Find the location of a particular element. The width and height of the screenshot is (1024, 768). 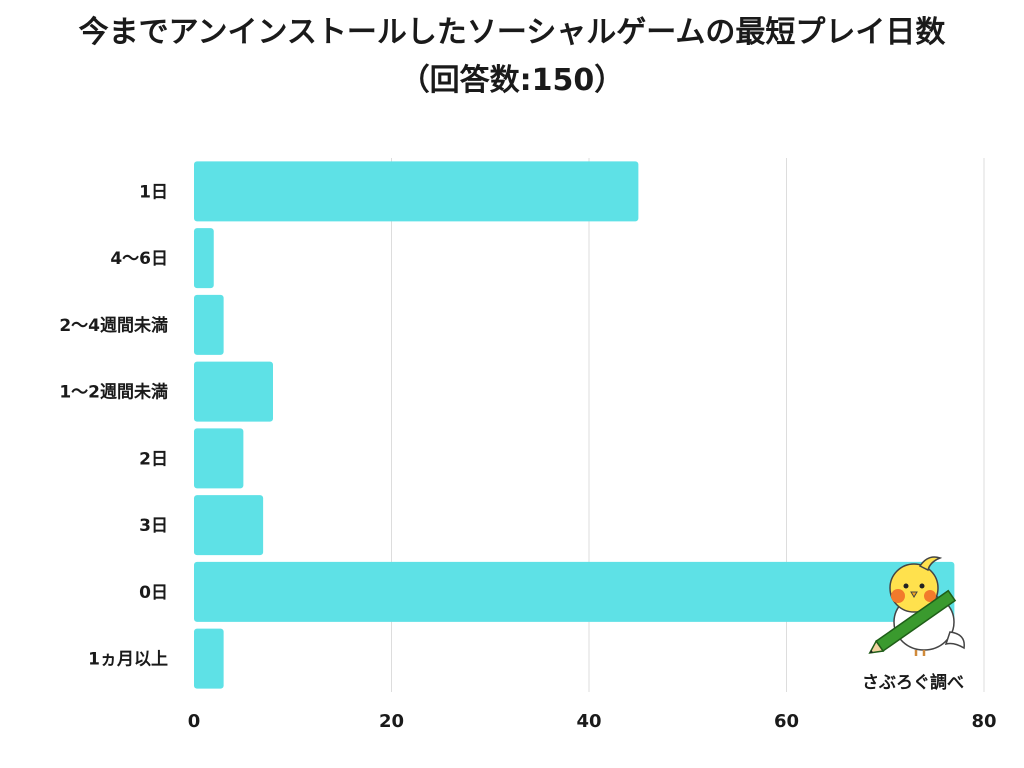

x-tick-label: 80 is located at coordinates (983, 721).